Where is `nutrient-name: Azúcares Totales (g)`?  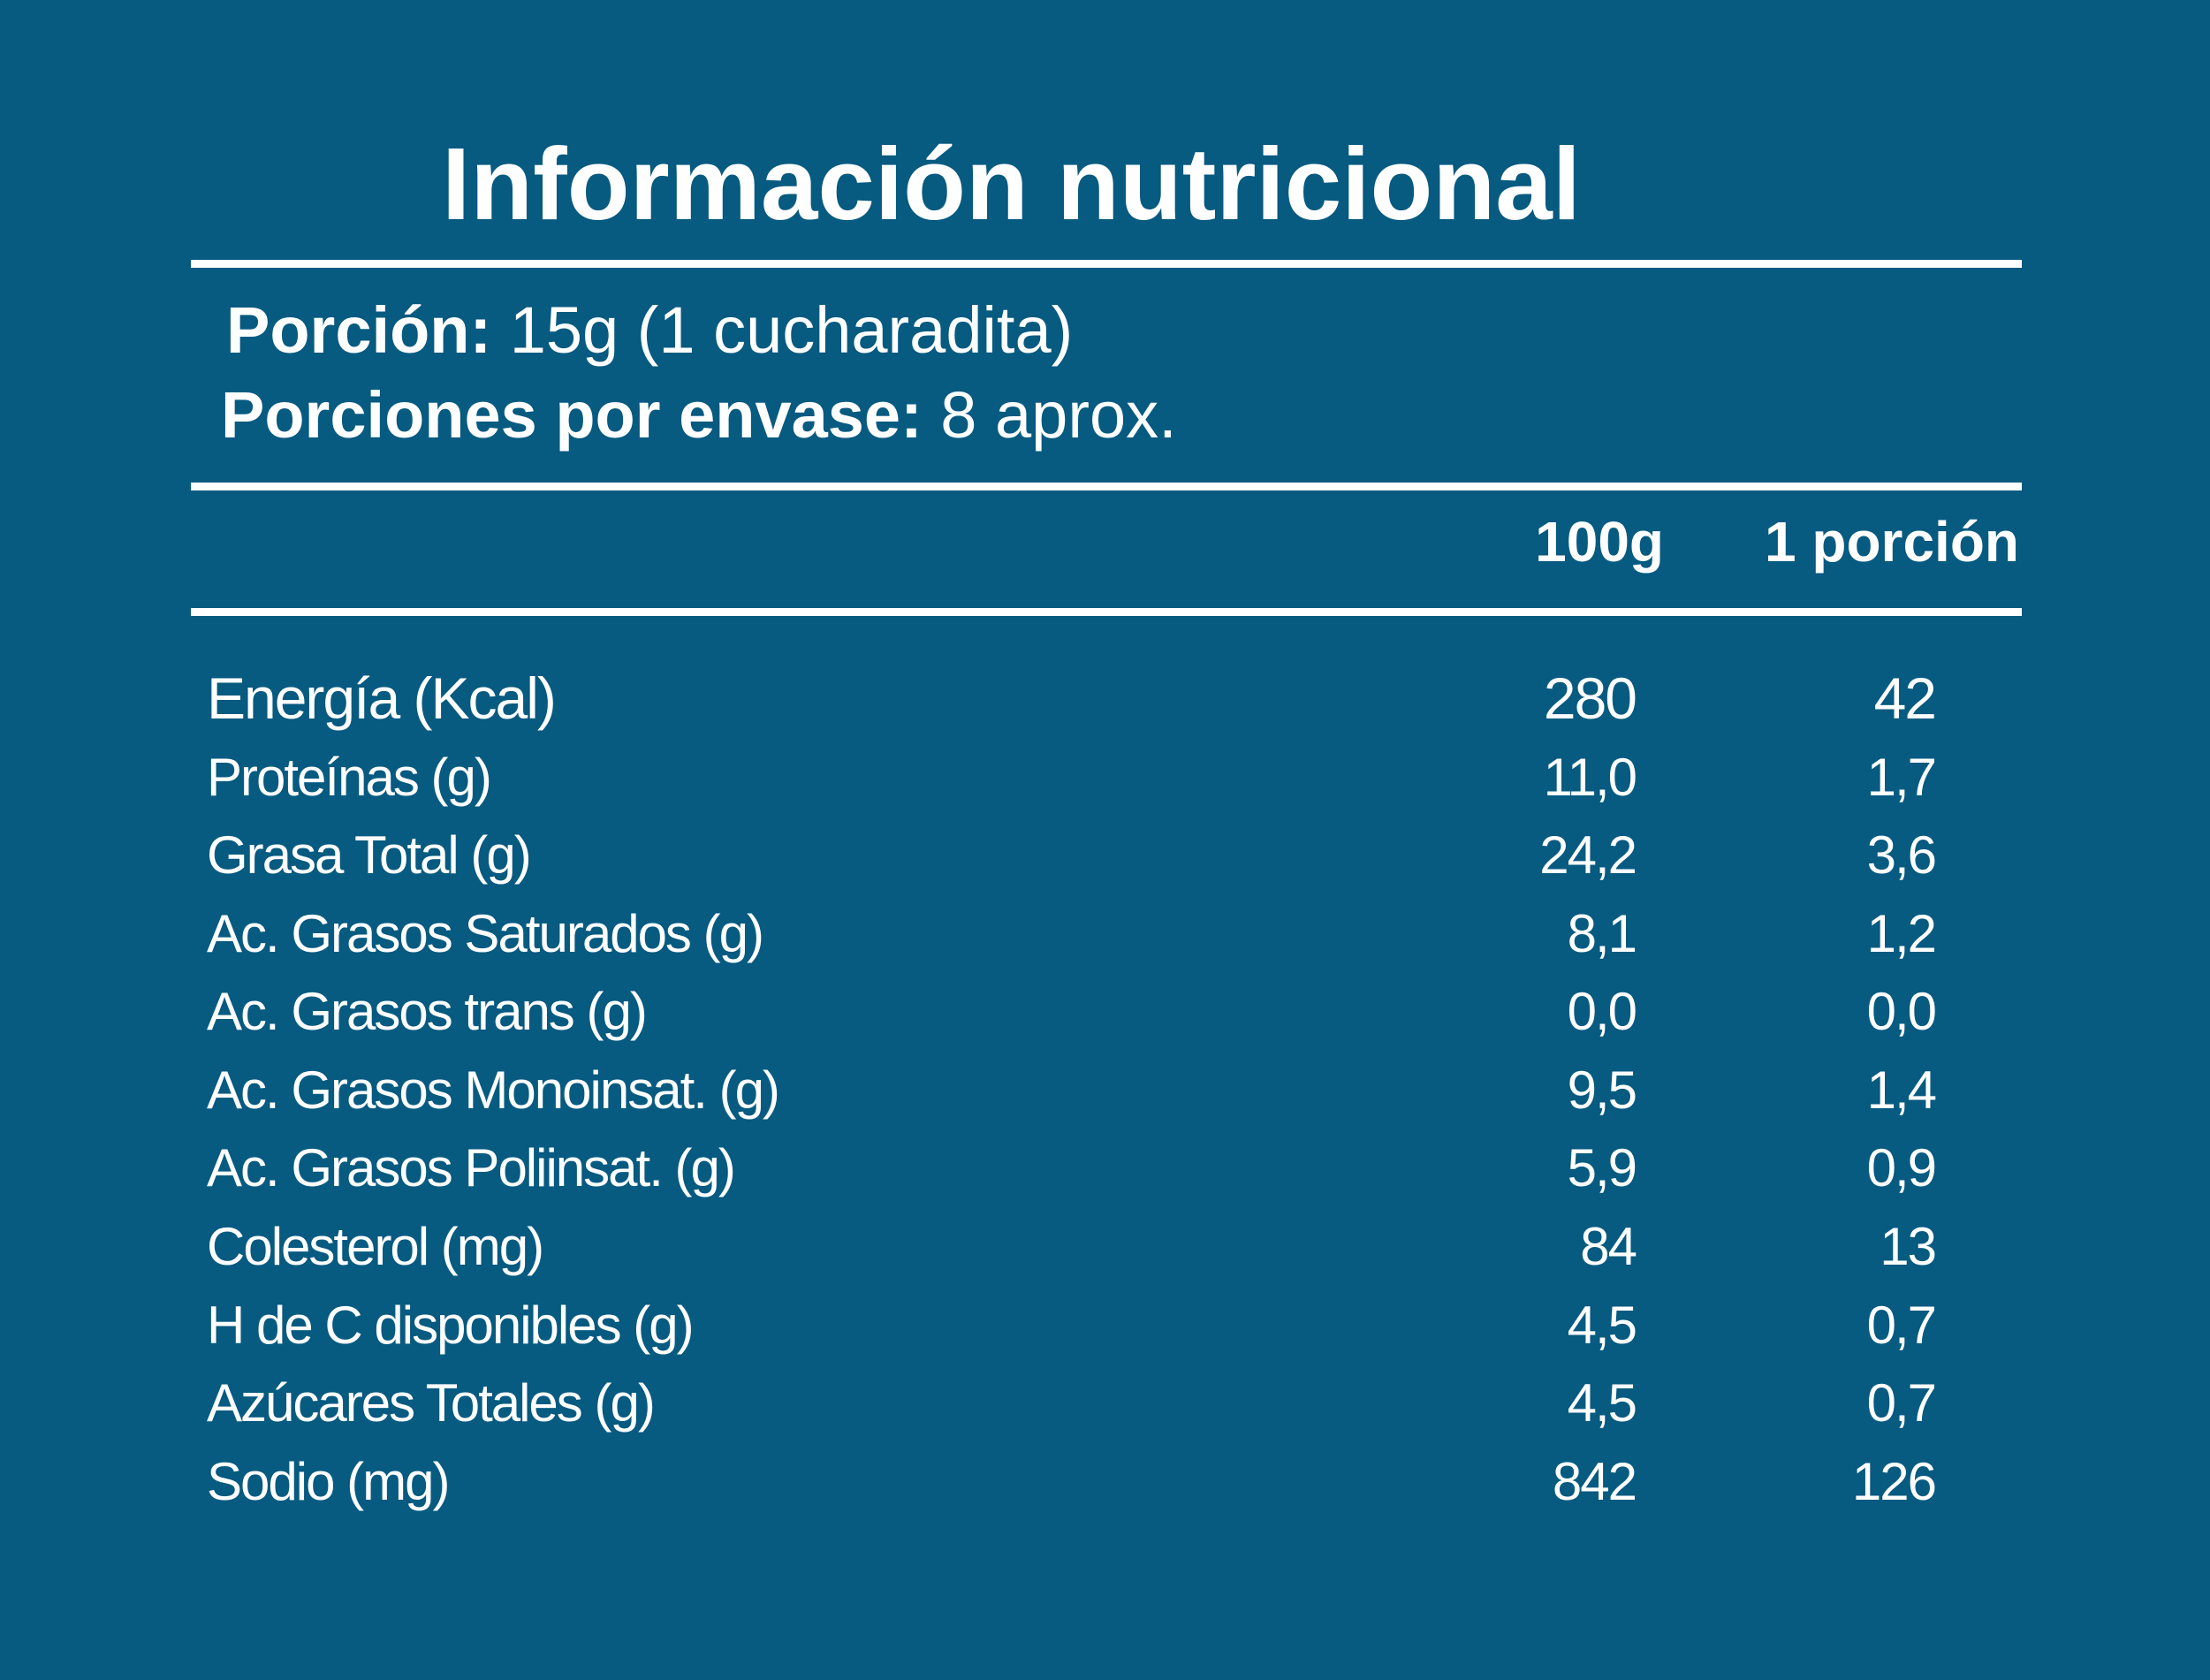
nutrient-name: Azúcares Totales (g) is located at coordinates (432, 1403).